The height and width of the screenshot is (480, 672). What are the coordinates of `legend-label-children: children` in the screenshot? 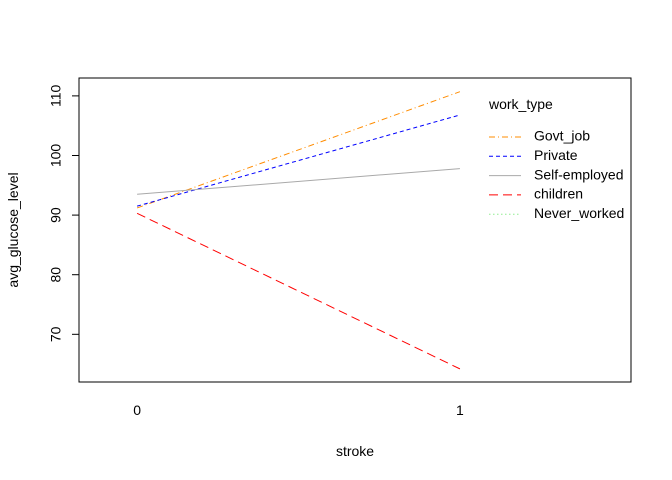 It's located at (558, 194).